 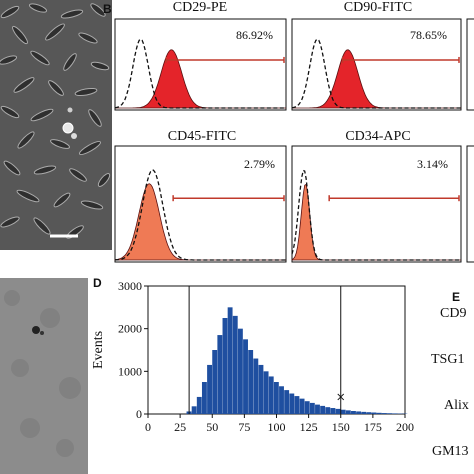 I want to click on x-tick-label: 50, so click(x=212, y=427).